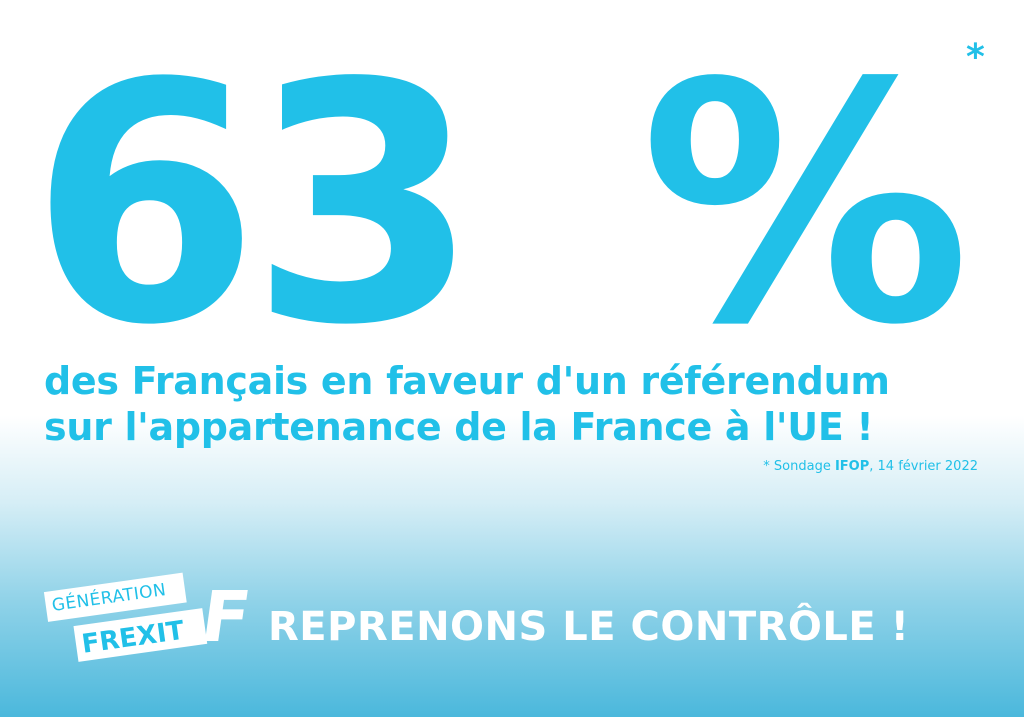 This screenshot has height=717, width=1024. What do you see at coordinates (975, 57) in the screenshot?
I see `footnote-asterisk: *` at bounding box center [975, 57].